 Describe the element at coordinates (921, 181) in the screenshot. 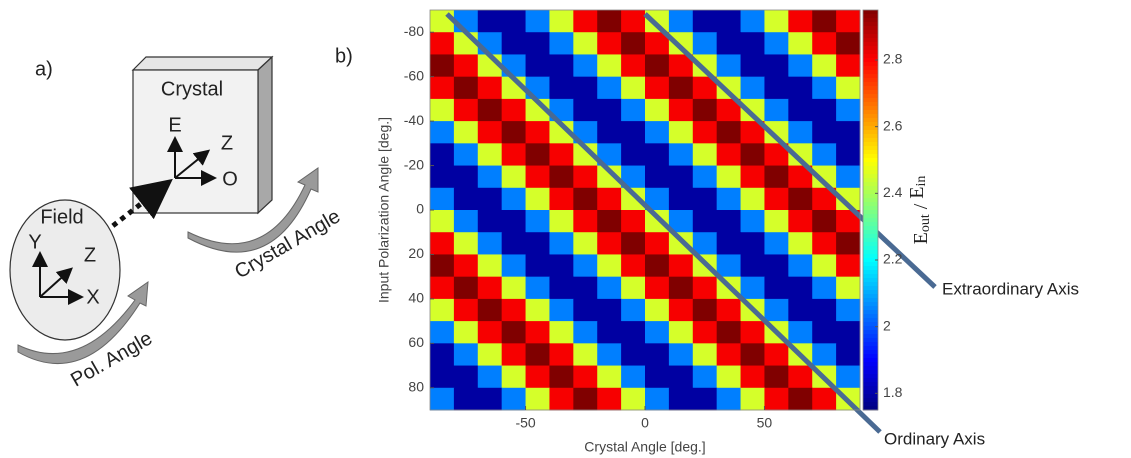

I see `colorbar-label-part: in` at that location.